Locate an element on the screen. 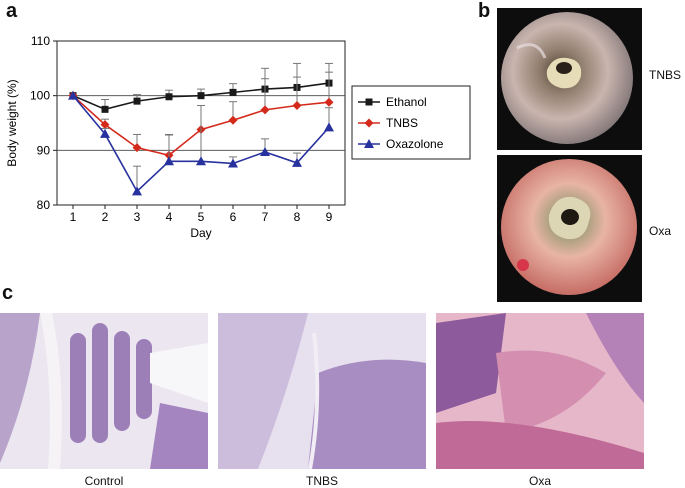 This screenshot has width=685, height=488. x-tick-label: 5 is located at coordinates (201, 217).